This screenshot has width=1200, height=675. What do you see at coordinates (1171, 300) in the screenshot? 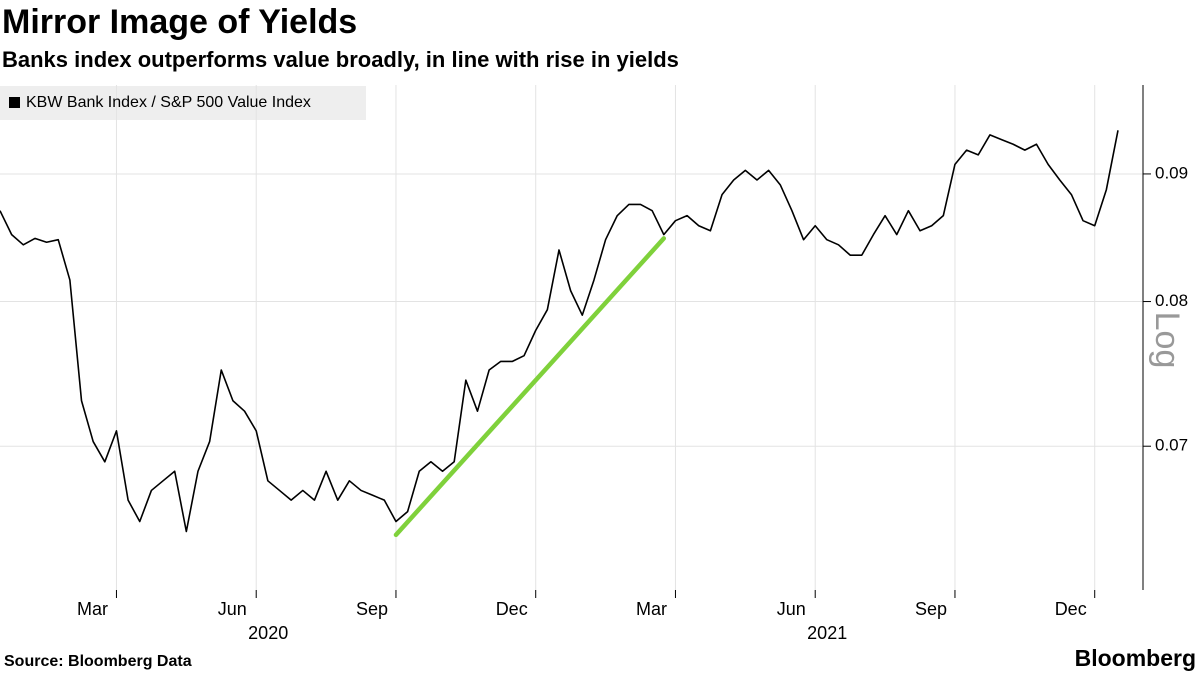
I see `y-tick-label: 0.08` at bounding box center [1171, 300].